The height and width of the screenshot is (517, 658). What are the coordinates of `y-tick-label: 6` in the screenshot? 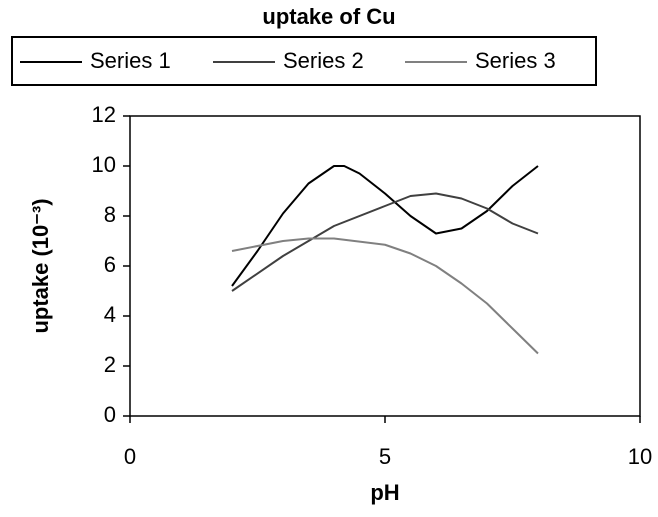 It's located at (110, 264).